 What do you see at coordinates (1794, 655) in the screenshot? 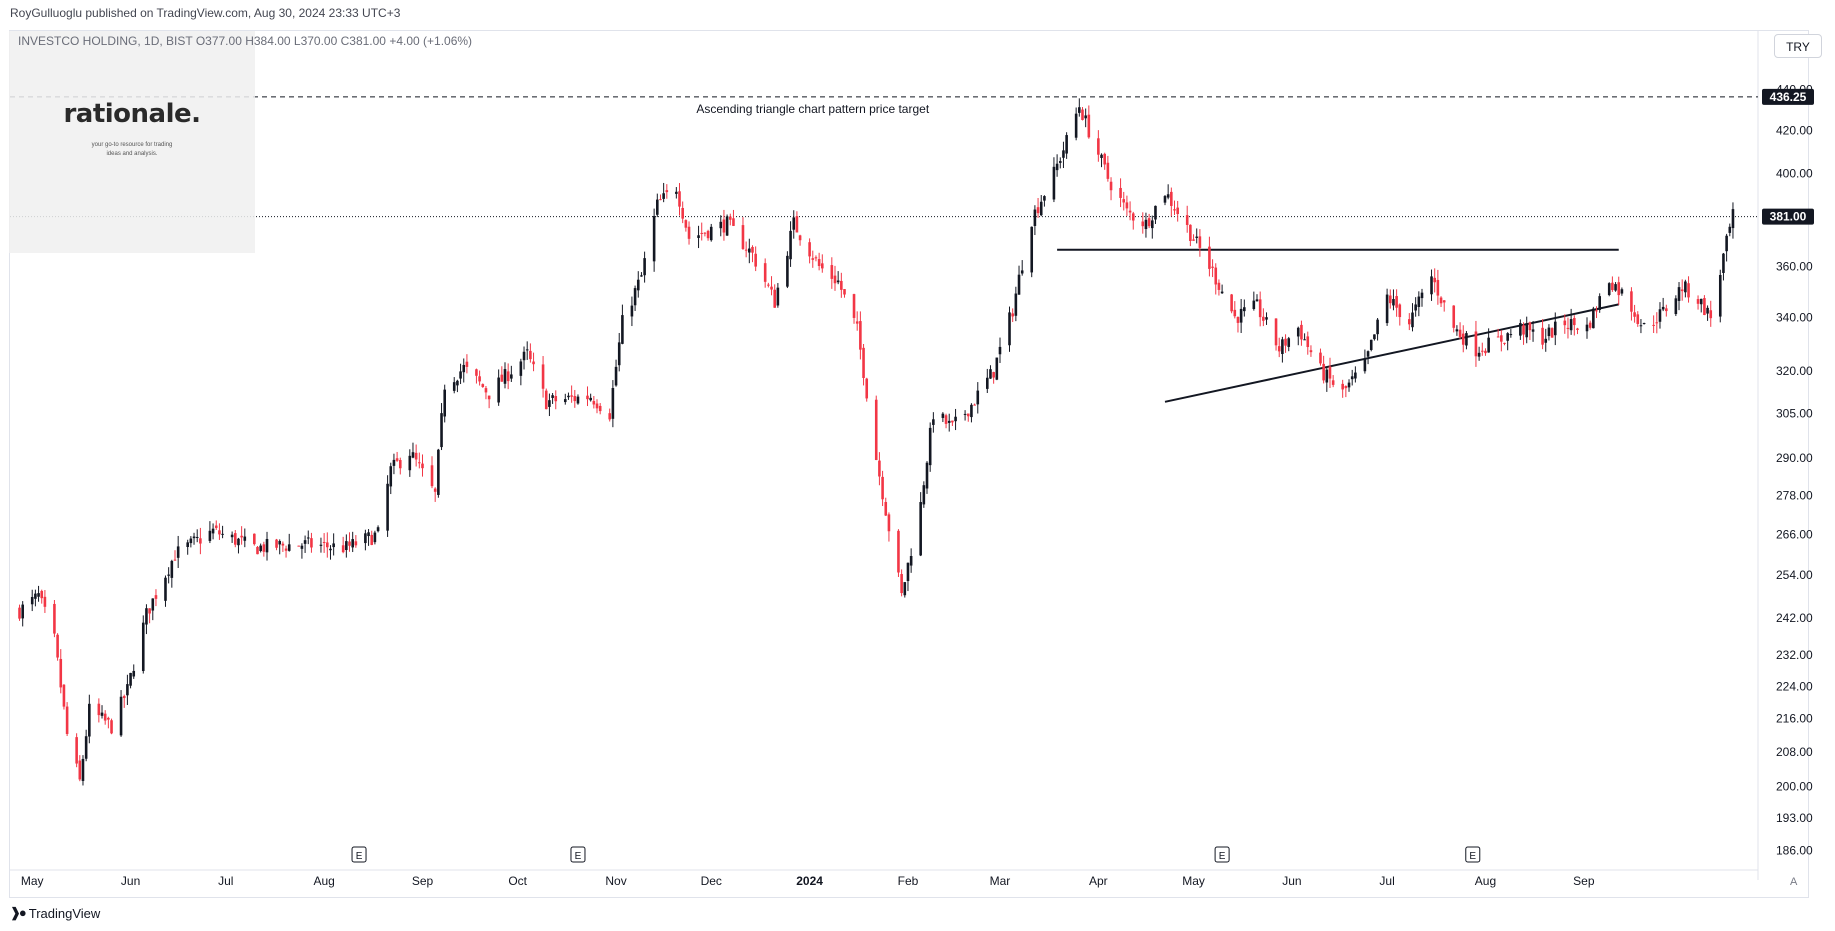
I see `price-tick-label: 232.00` at bounding box center [1794, 655].